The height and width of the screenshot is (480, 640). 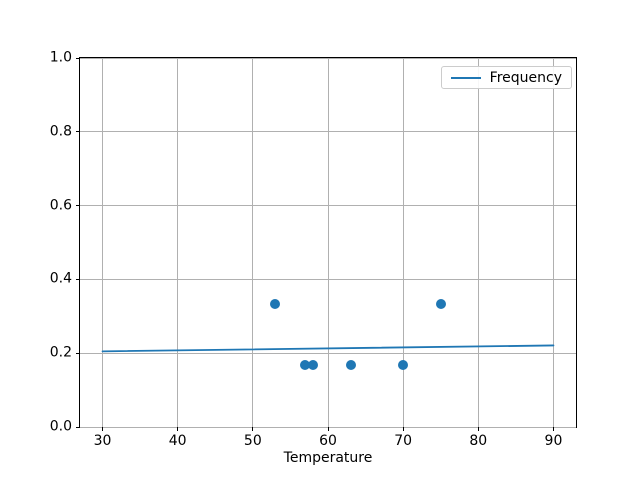 What do you see at coordinates (478, 441) in the screenshot?
I see `x-tick-label: 80` at bounding box center [478, 441].